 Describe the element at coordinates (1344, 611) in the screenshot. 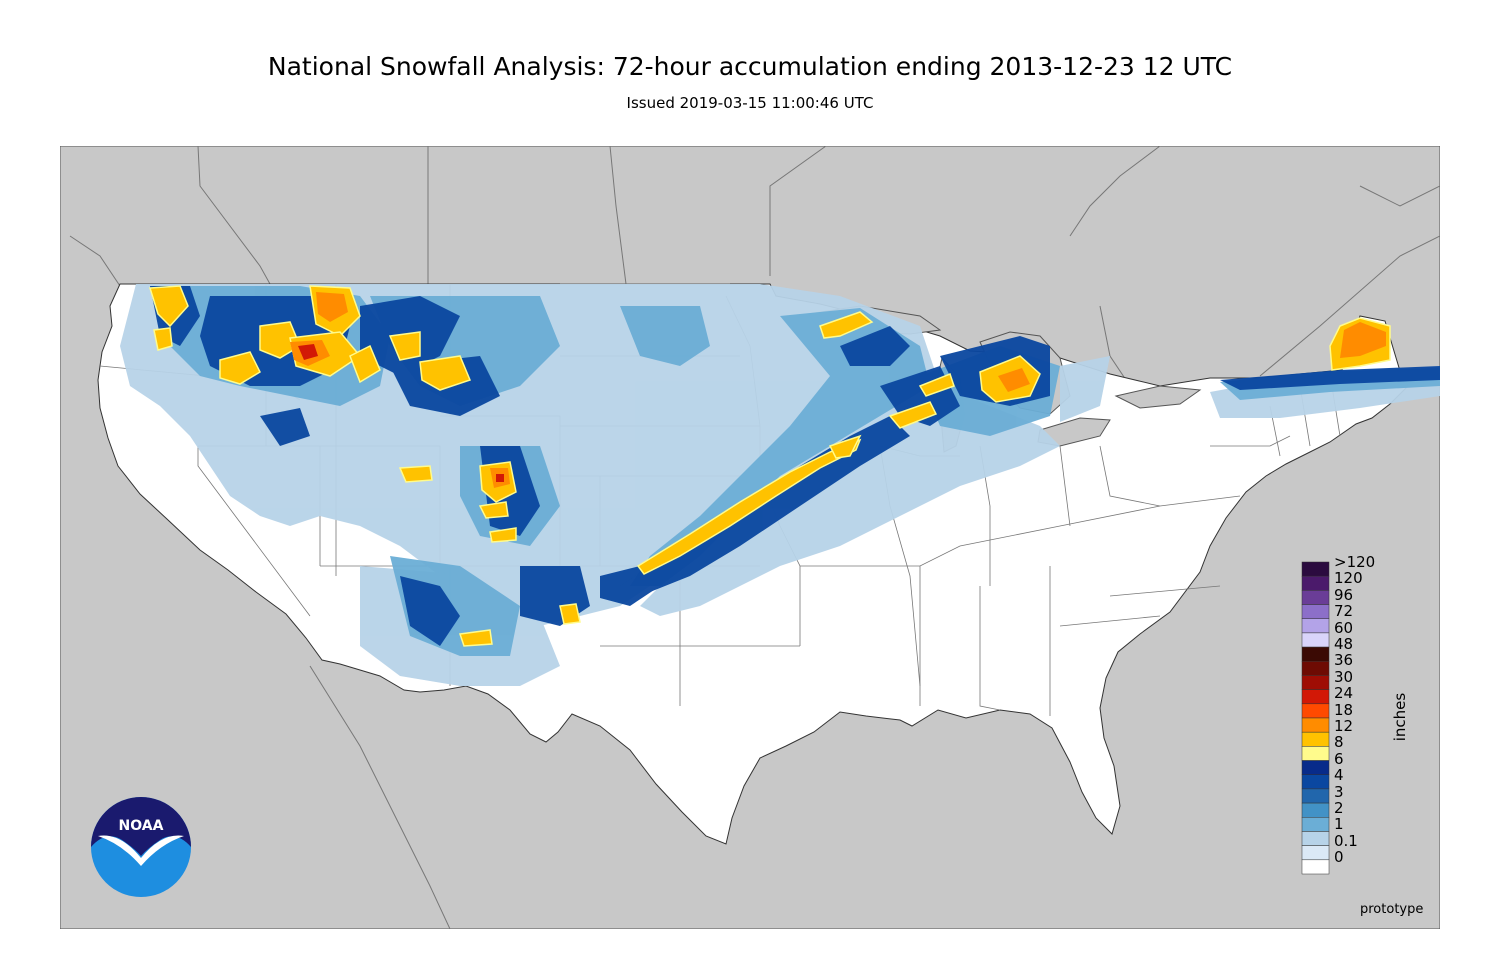

I see `legend-tick-label: 72` at that location.